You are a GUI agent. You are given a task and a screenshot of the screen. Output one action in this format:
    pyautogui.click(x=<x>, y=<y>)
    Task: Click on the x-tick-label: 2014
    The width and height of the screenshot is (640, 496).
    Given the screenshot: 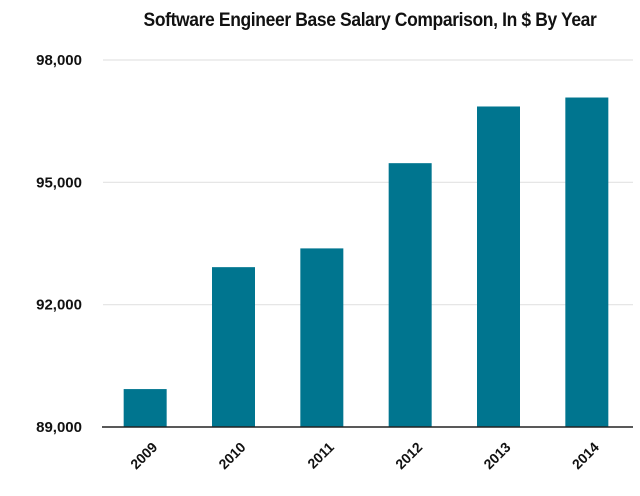 What is the action you would take?
    pyautogui.click(x=585, y=455)
    